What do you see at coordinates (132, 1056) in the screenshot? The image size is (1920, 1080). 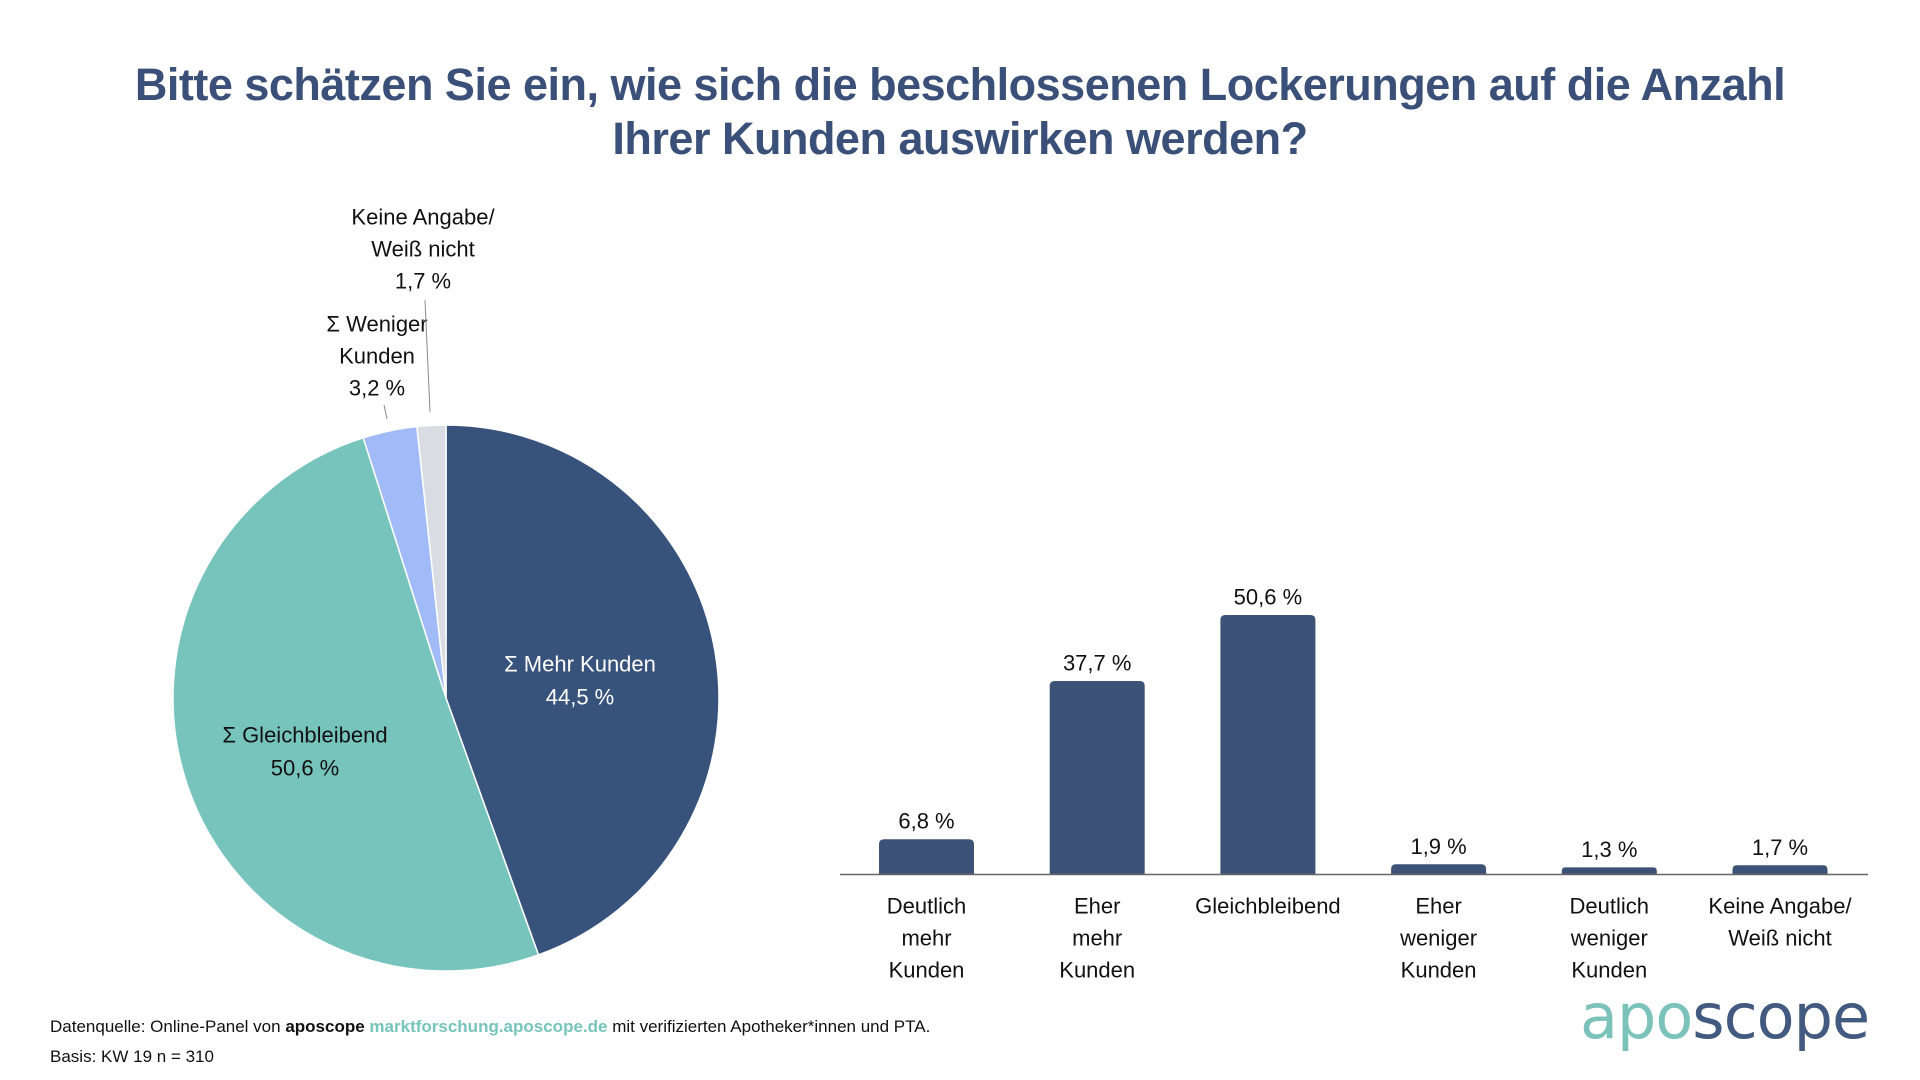 I see `sample-basis: Basis: KW 19 n = 310` at bounding box center [132, 1056].